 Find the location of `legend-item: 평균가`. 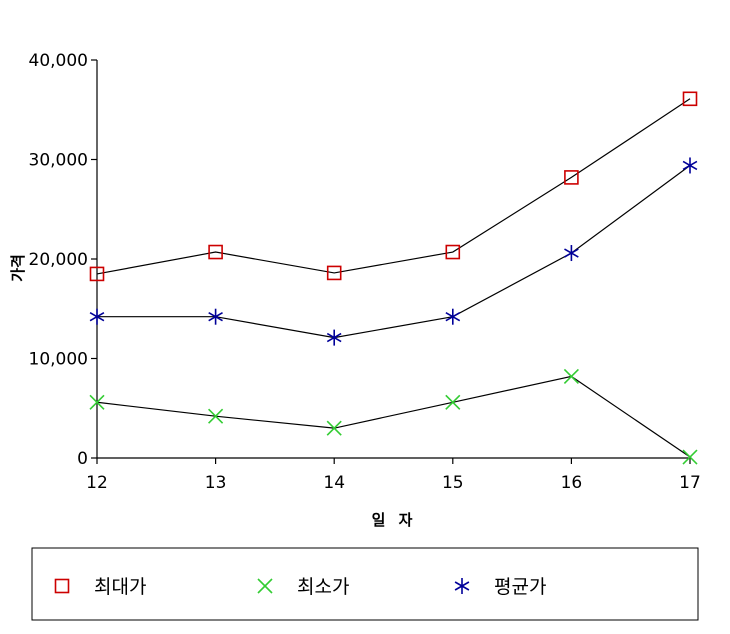

legend-item: 평균가 is located at coordinates (500, 587).